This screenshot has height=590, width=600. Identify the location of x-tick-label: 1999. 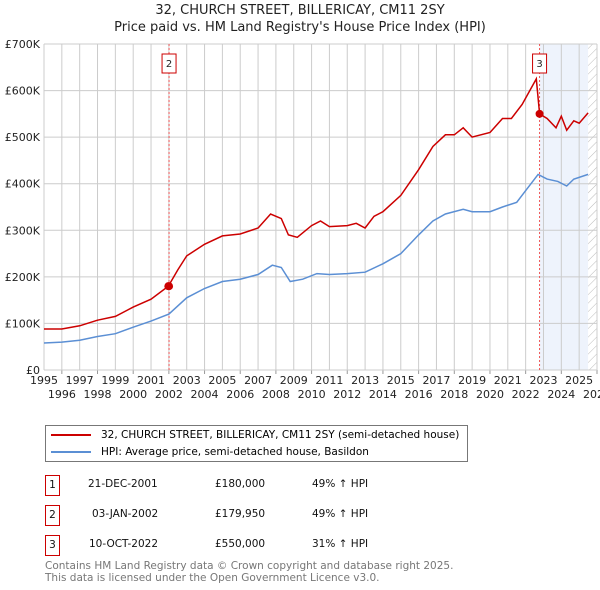
(115, 380).